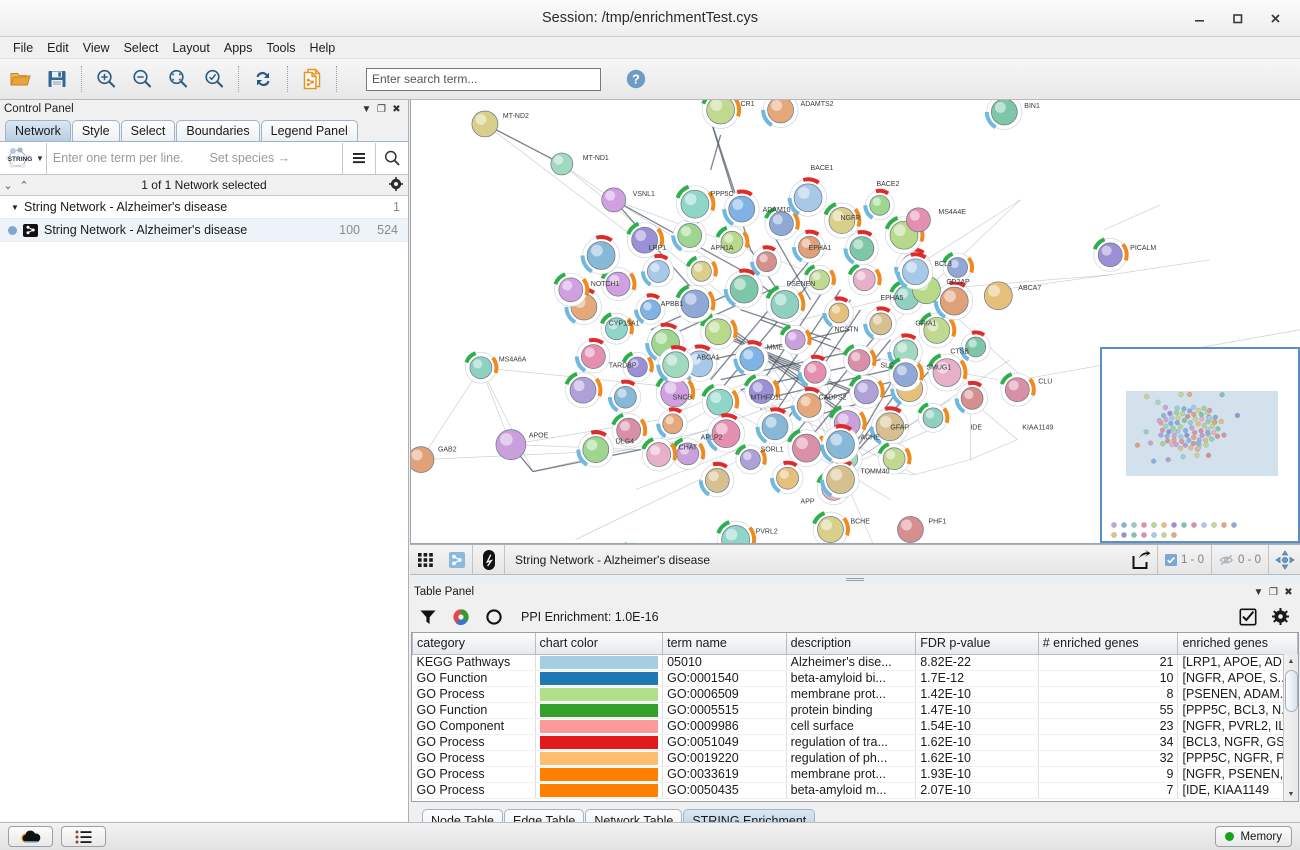  I want to click on selected-edges-indicator: 0 - 0, so click(1240, 560).